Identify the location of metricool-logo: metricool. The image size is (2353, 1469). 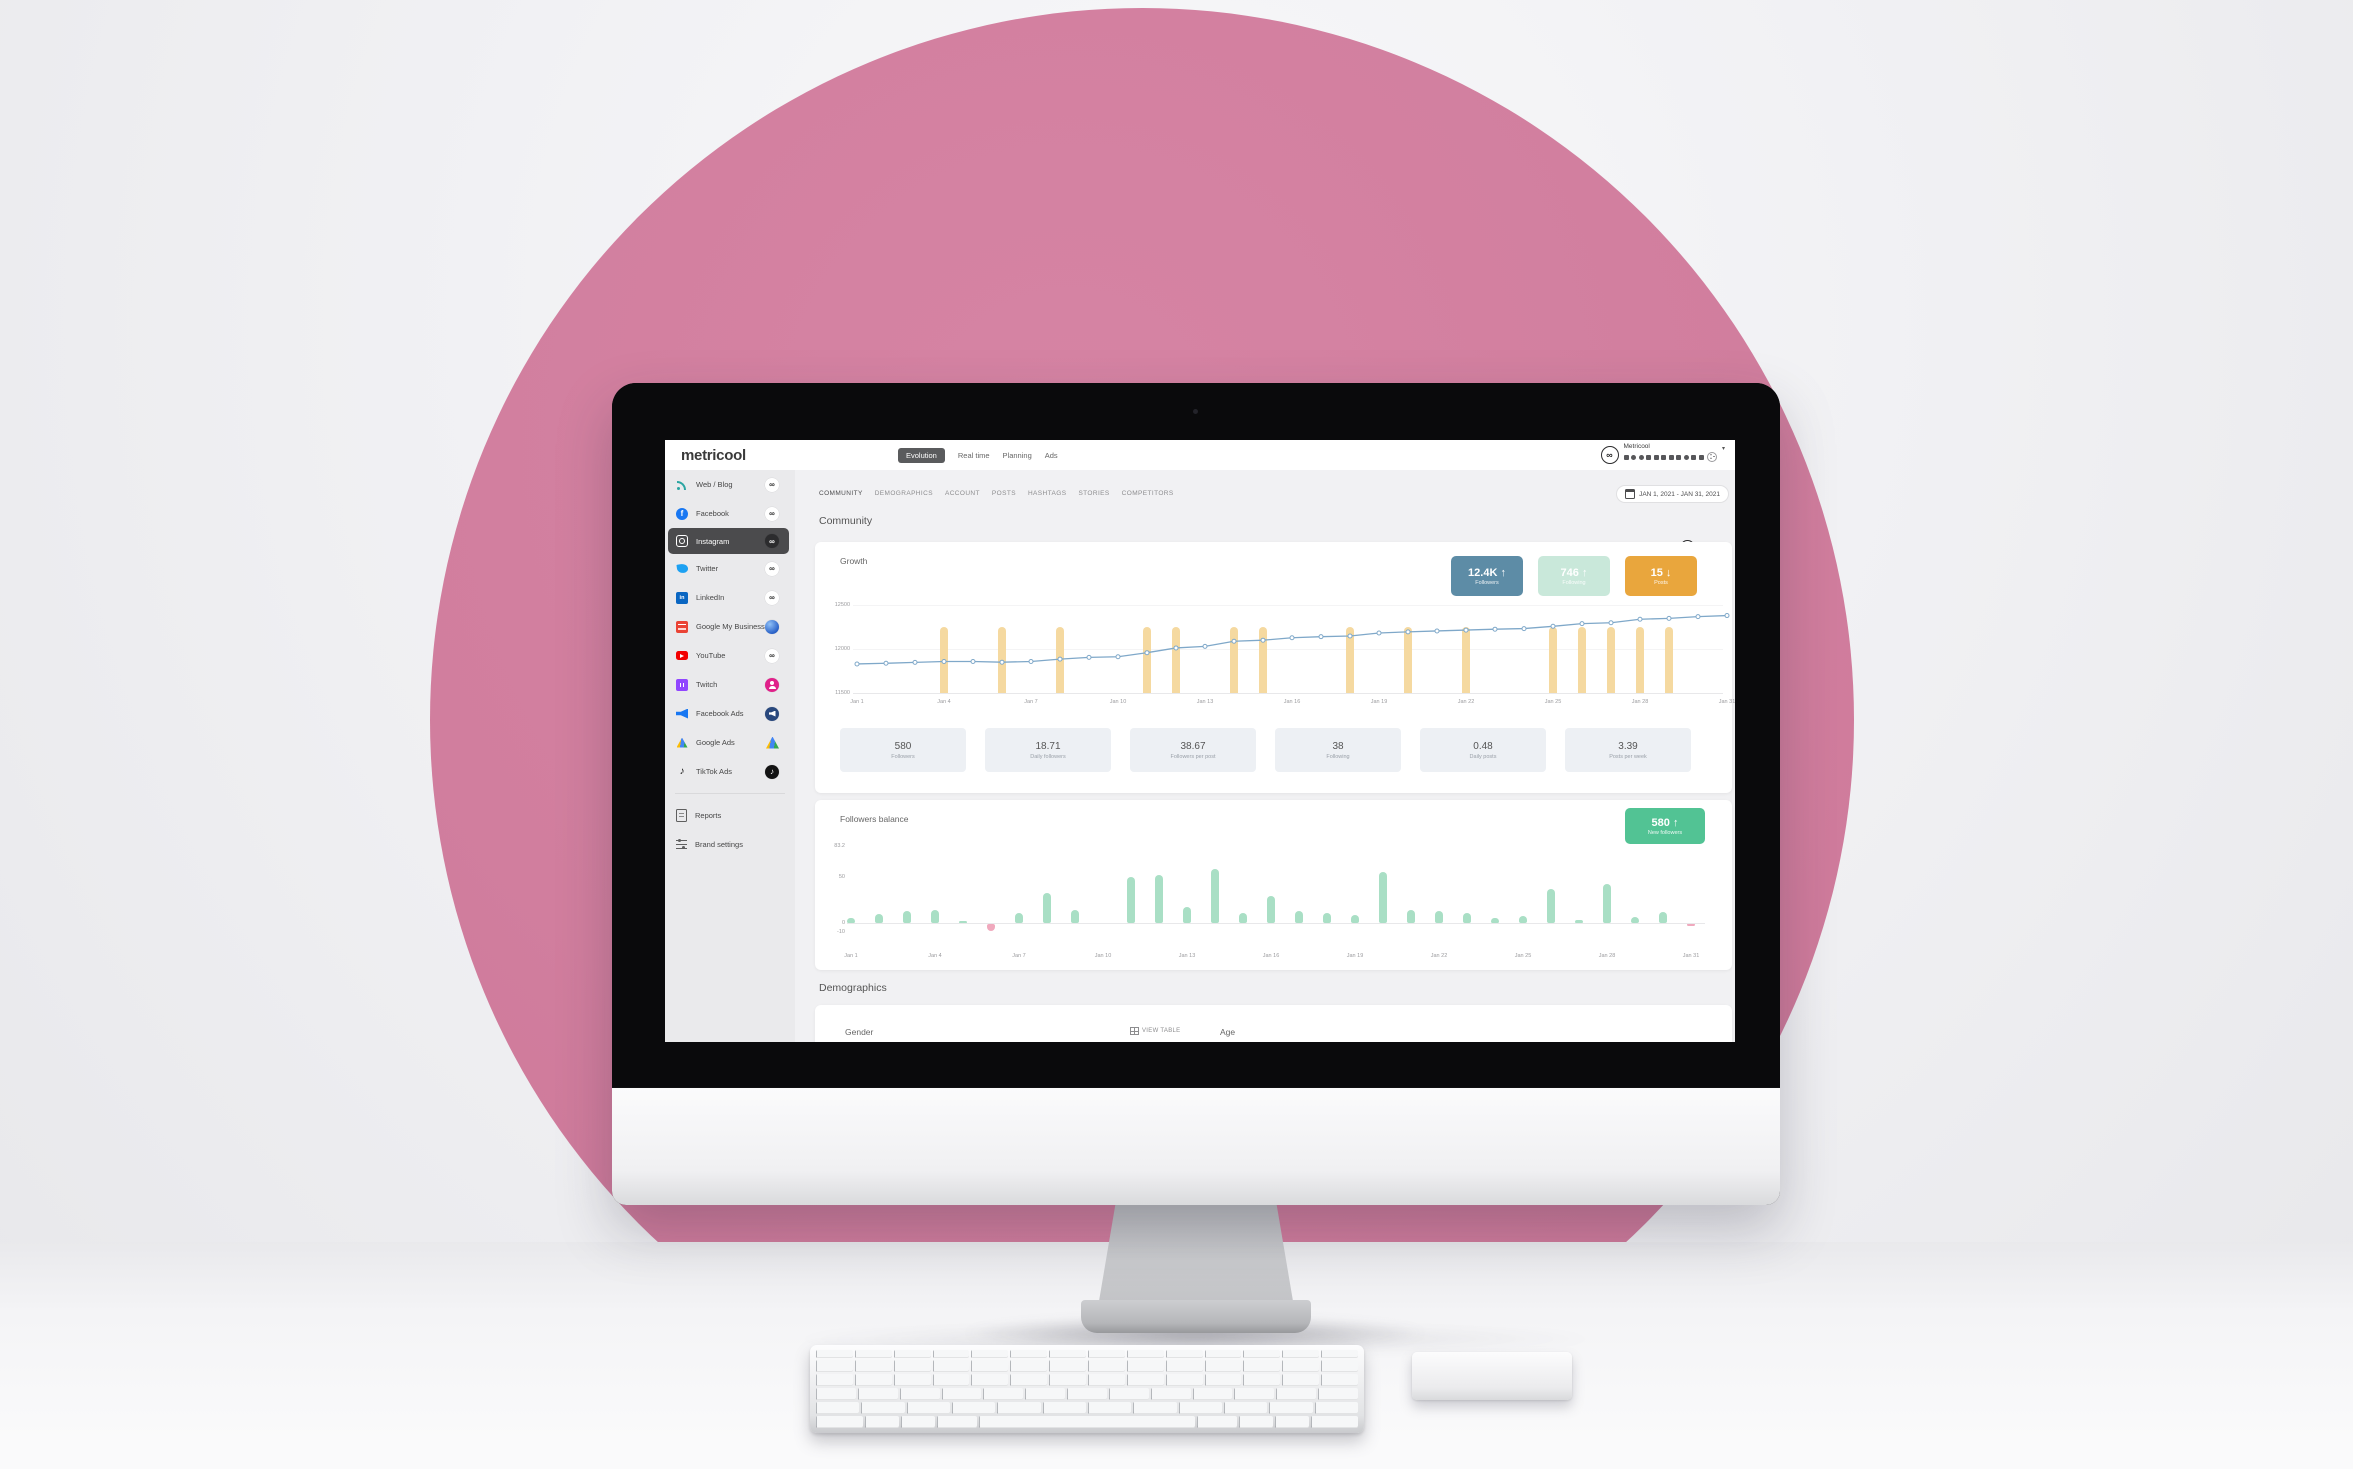
(713, 455).